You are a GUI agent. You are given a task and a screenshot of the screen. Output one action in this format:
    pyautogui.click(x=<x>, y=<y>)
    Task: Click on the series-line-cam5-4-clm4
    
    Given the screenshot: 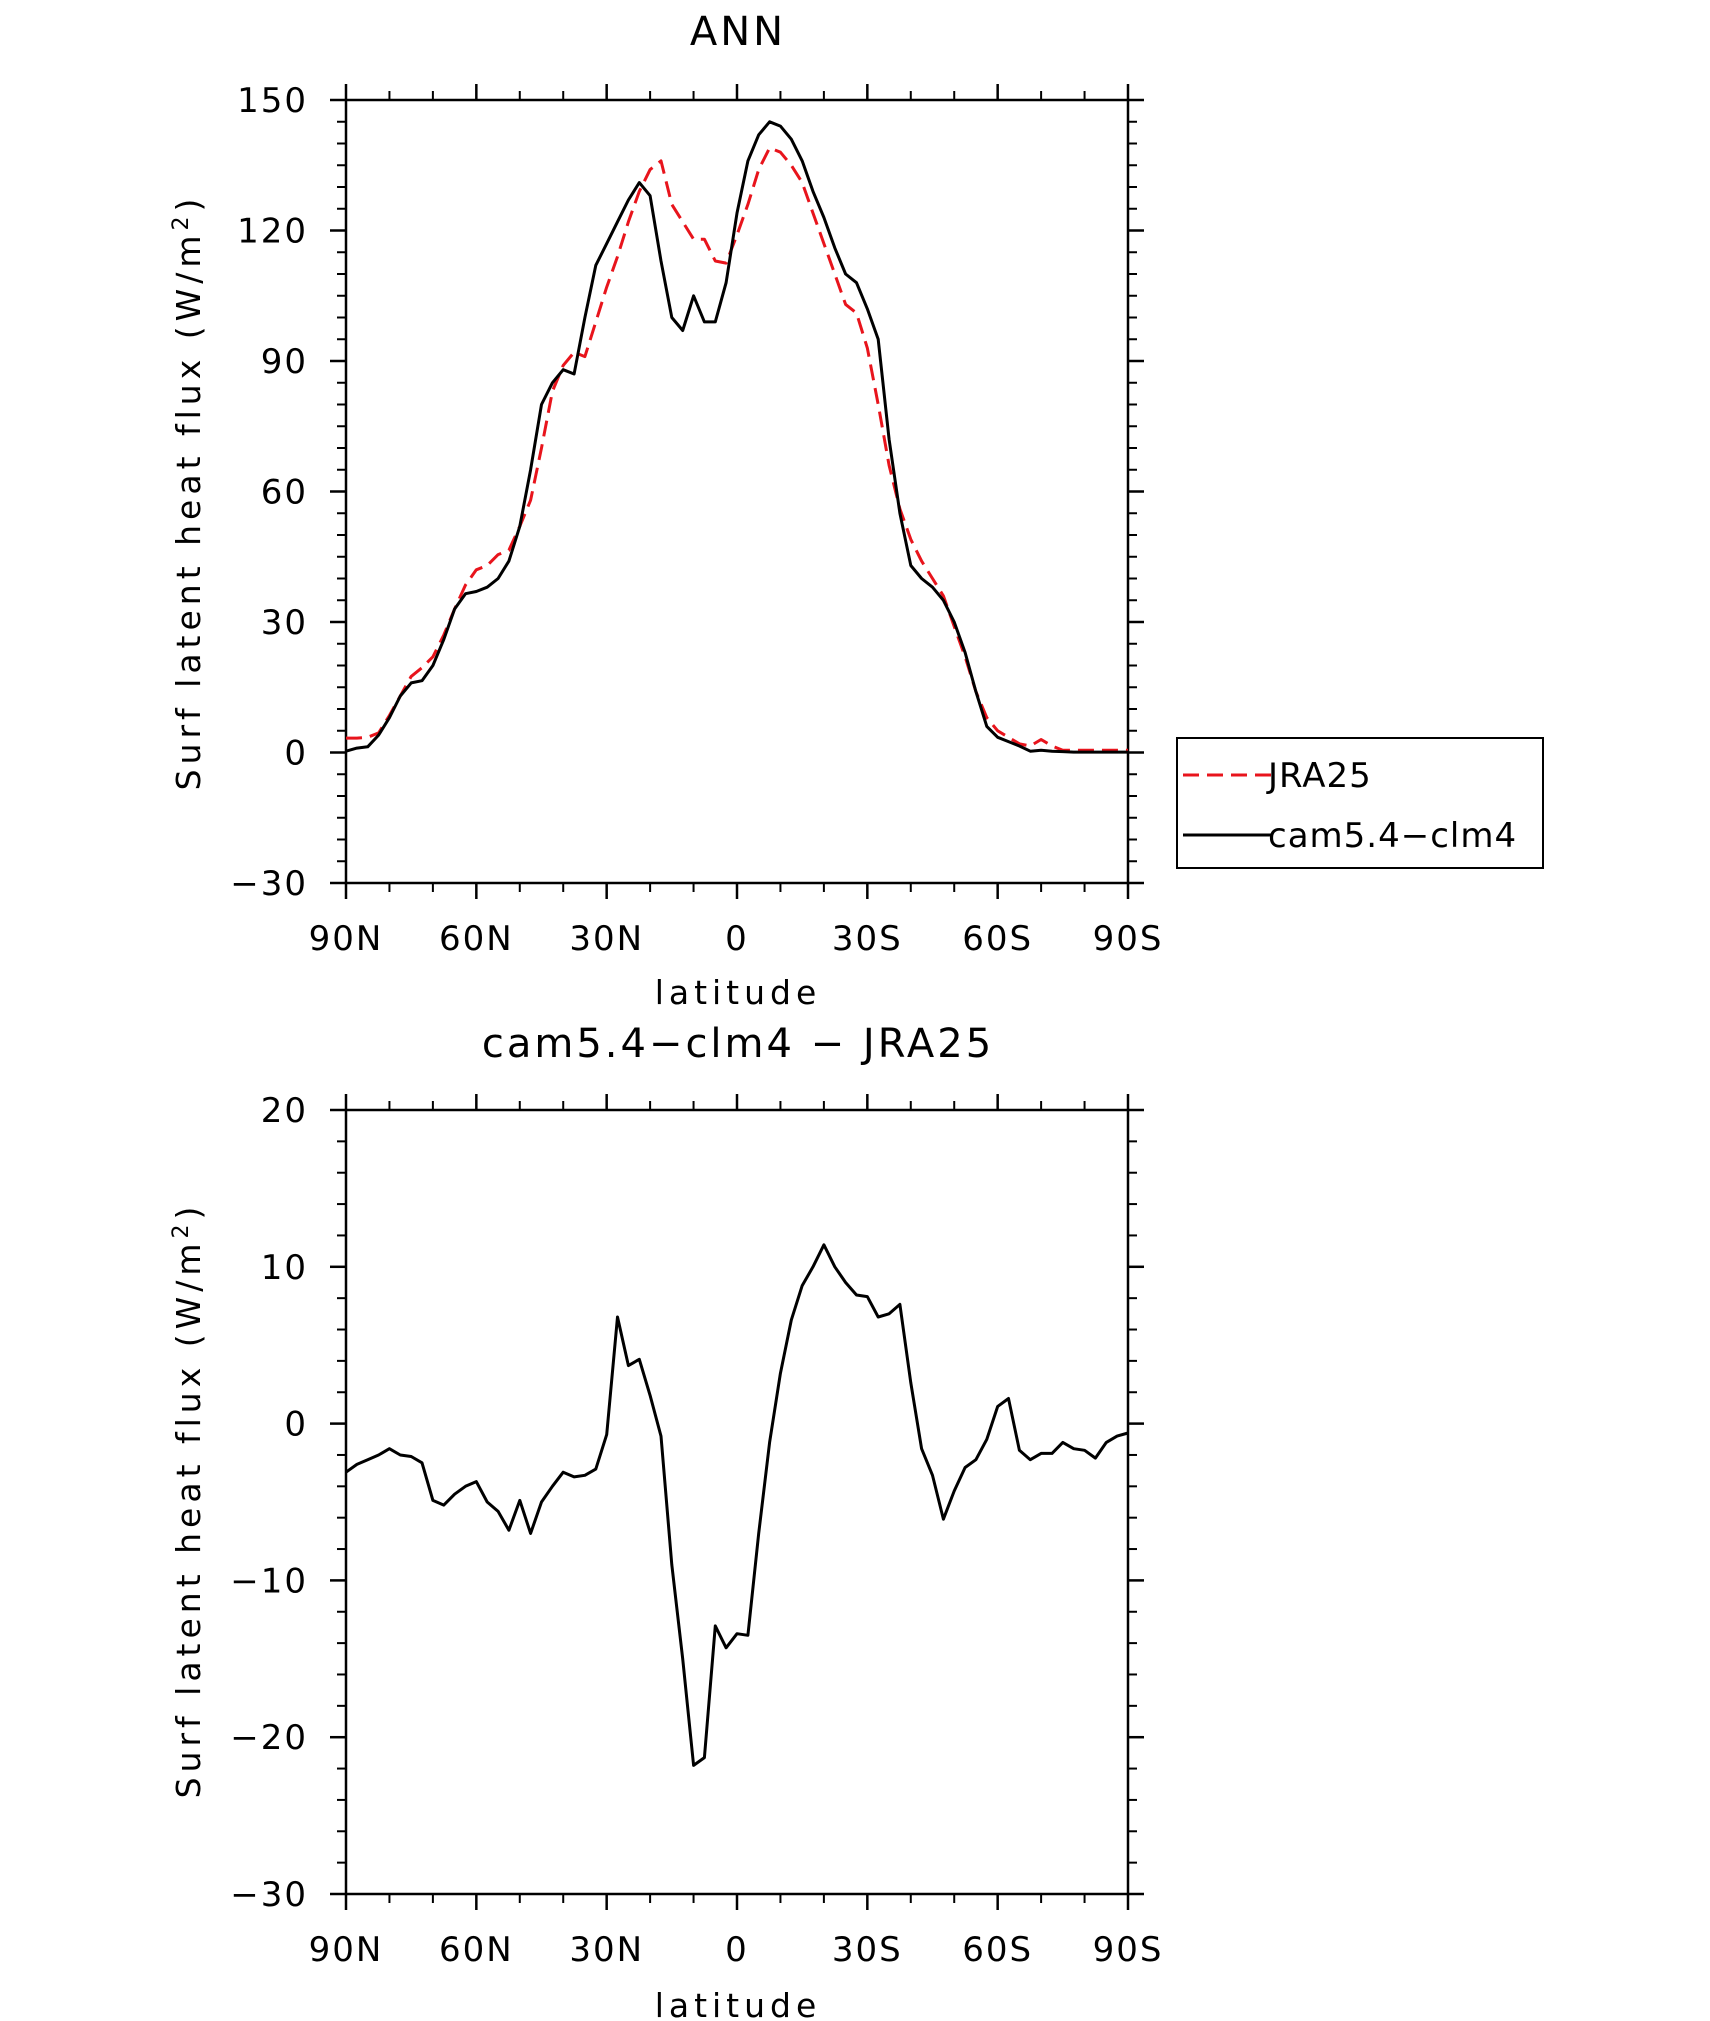 What is the action you would take?
    pyautogui.click(x=736, y=437)
    